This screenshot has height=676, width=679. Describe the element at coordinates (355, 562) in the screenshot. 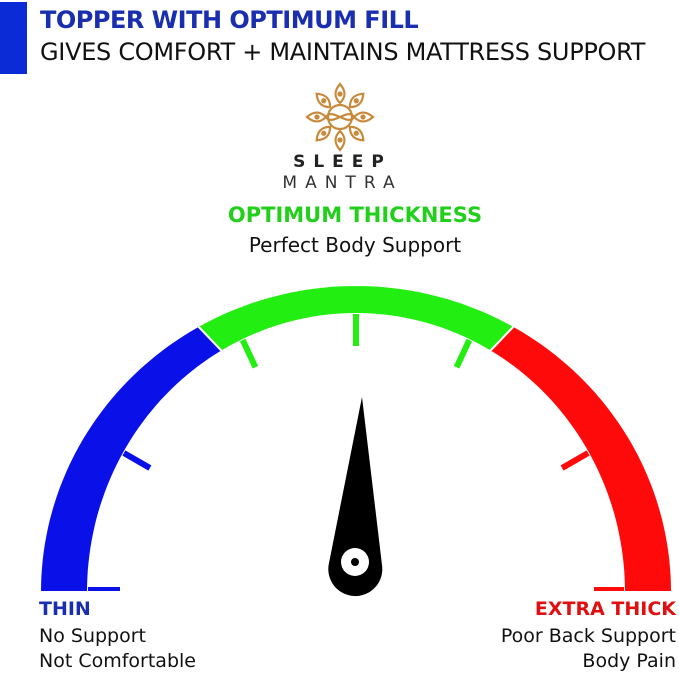

I see `needle-pin` at that location.